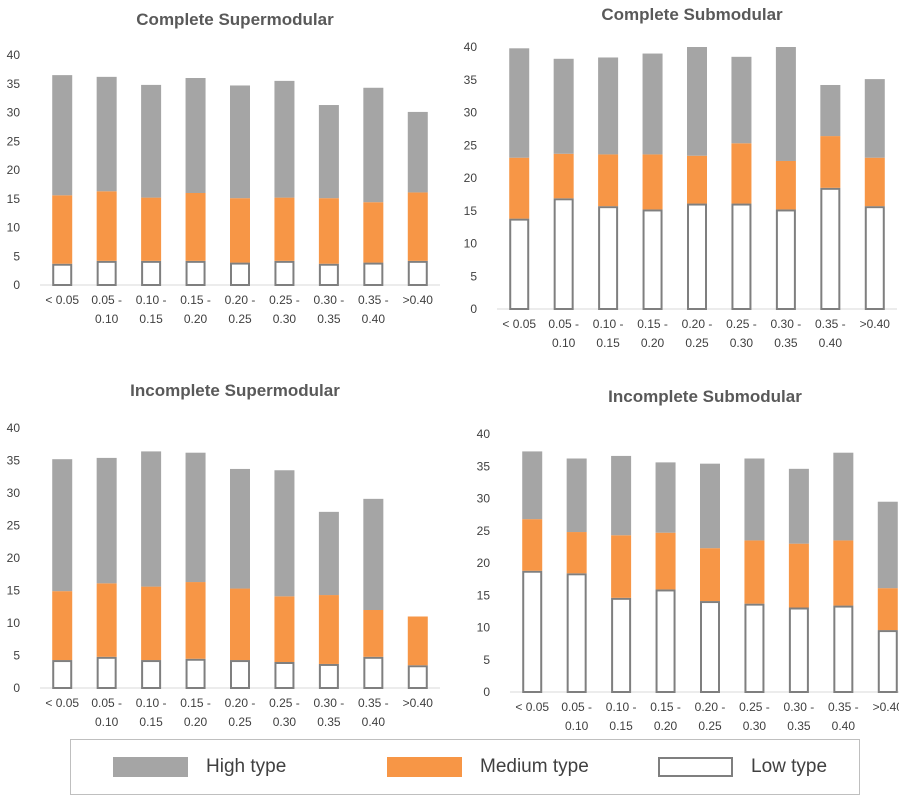 This screenshot has width=899, height=806. I want to click on legend-item-low: Low type, so click(742, 767).